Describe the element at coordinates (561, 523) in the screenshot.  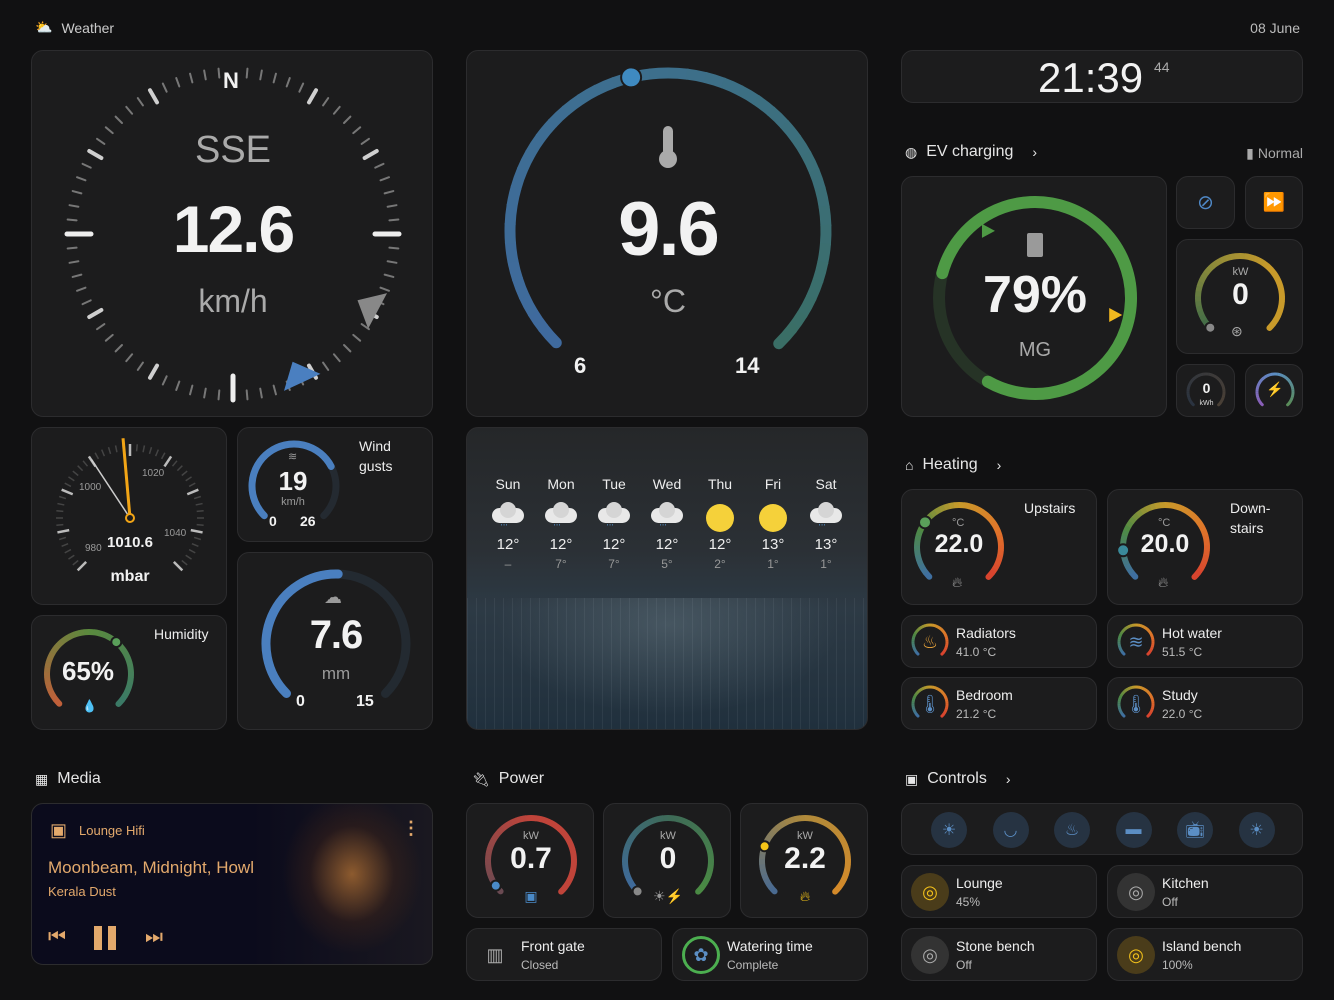
I see `forecast-day: Mon ''' 12° 7°` at that location.